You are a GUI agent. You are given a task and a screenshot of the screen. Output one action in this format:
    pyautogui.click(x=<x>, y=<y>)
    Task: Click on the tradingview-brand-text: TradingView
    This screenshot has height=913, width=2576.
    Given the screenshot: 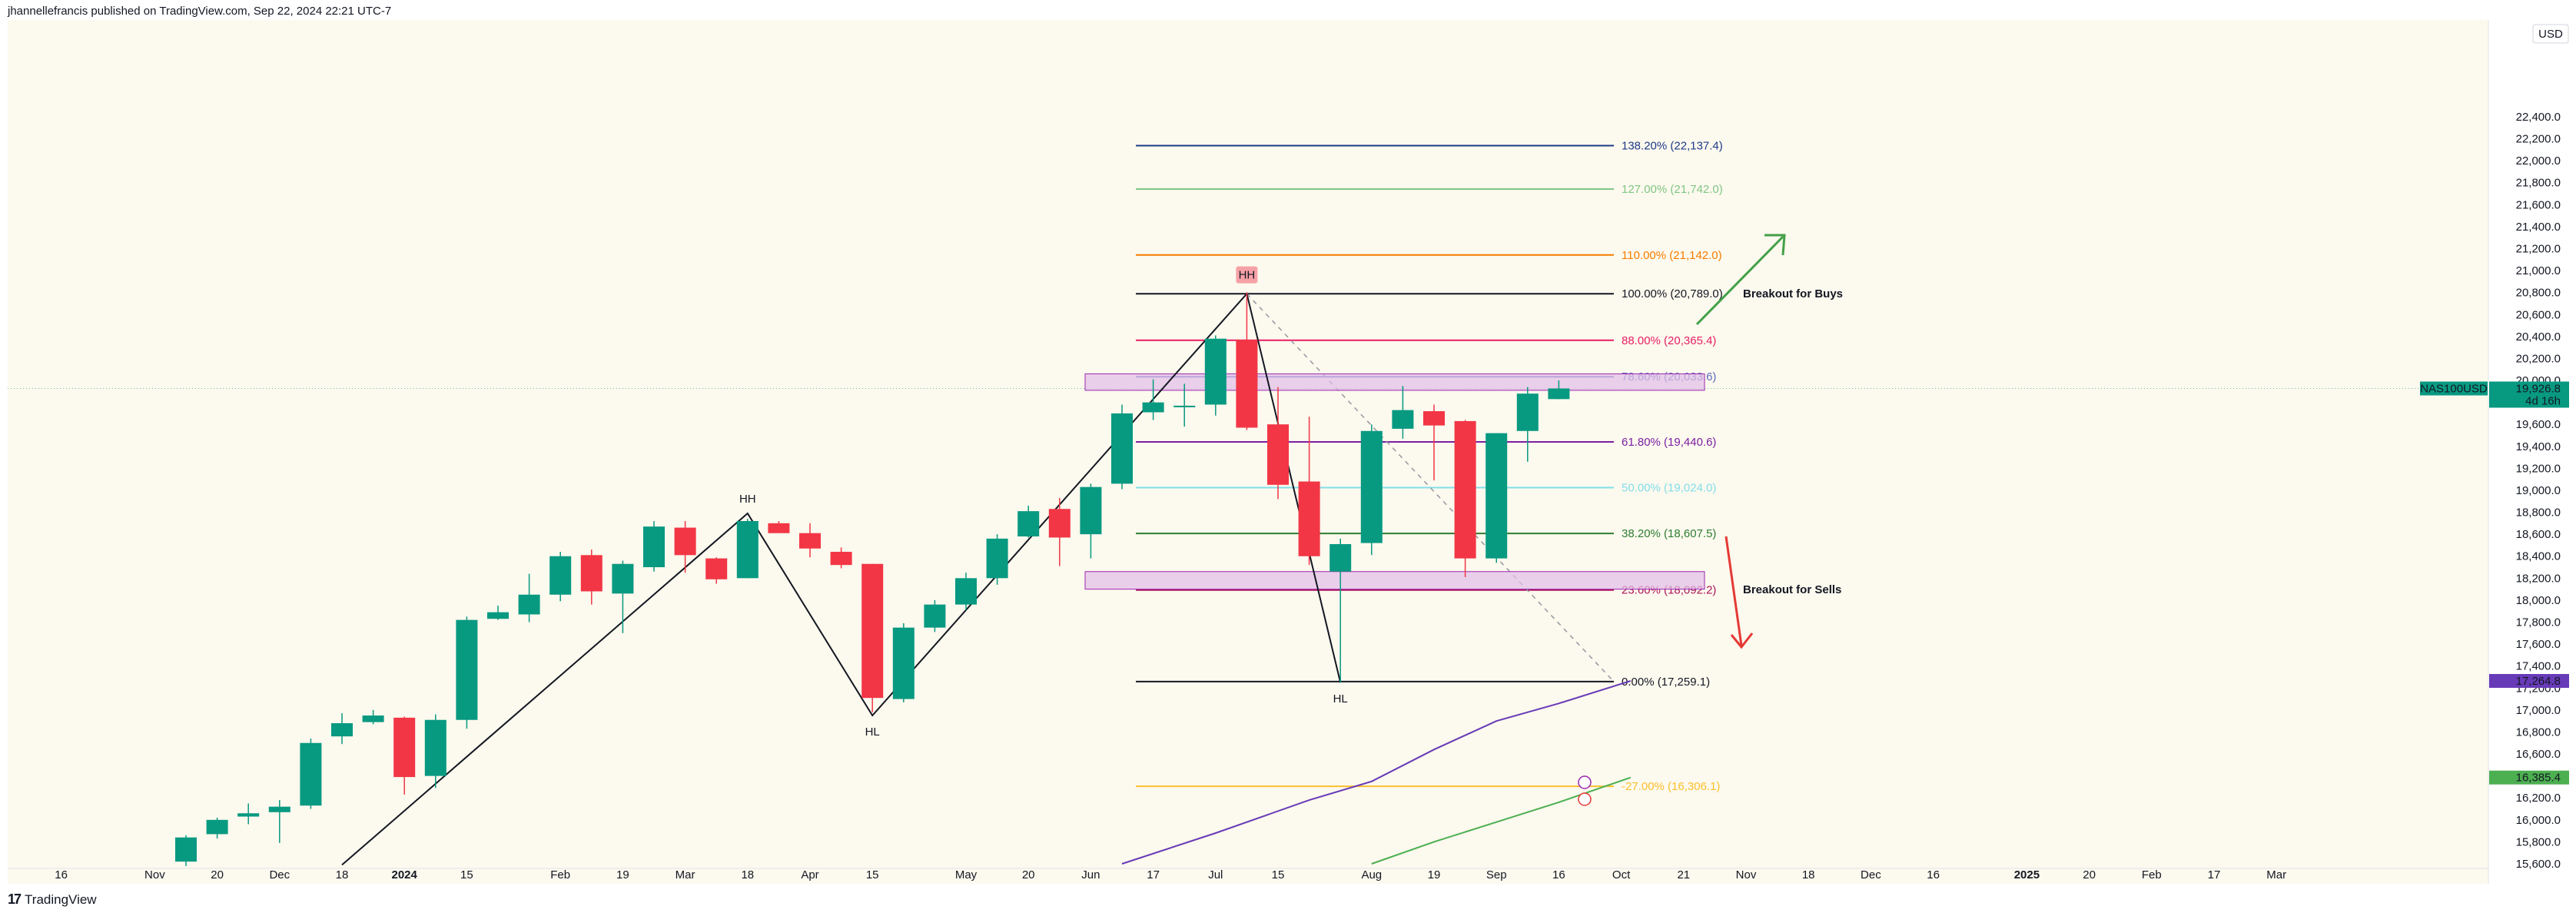 What is the action you would take?
    pyautogui.click(x=61, y=899)
    